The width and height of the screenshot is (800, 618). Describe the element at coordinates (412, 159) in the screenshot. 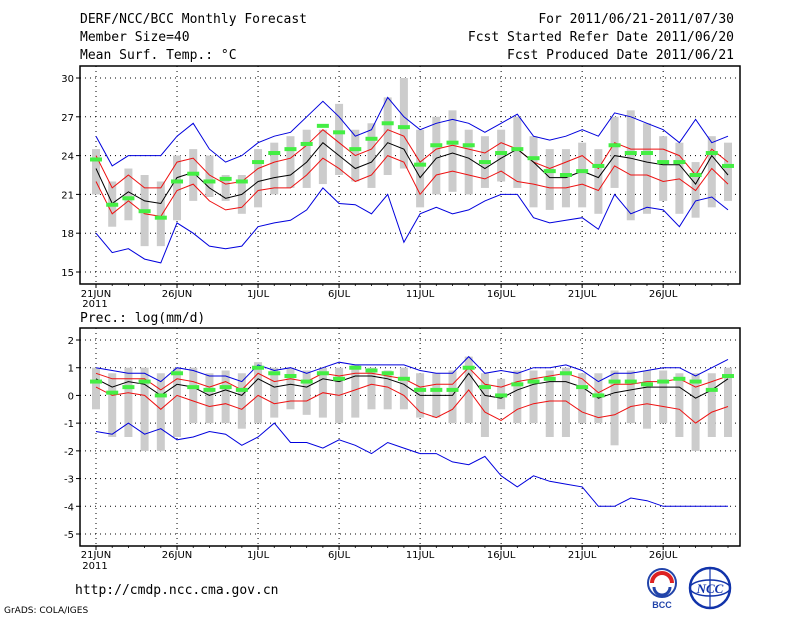

I see `t-upper-spread-line` at that location.